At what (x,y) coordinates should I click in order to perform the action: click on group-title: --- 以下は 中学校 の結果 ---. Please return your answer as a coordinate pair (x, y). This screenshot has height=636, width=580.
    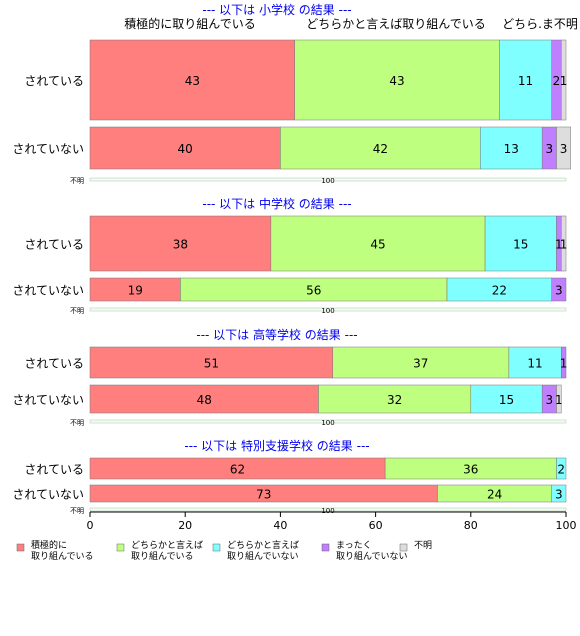
    Looking at the image, I should click on (276, 203).